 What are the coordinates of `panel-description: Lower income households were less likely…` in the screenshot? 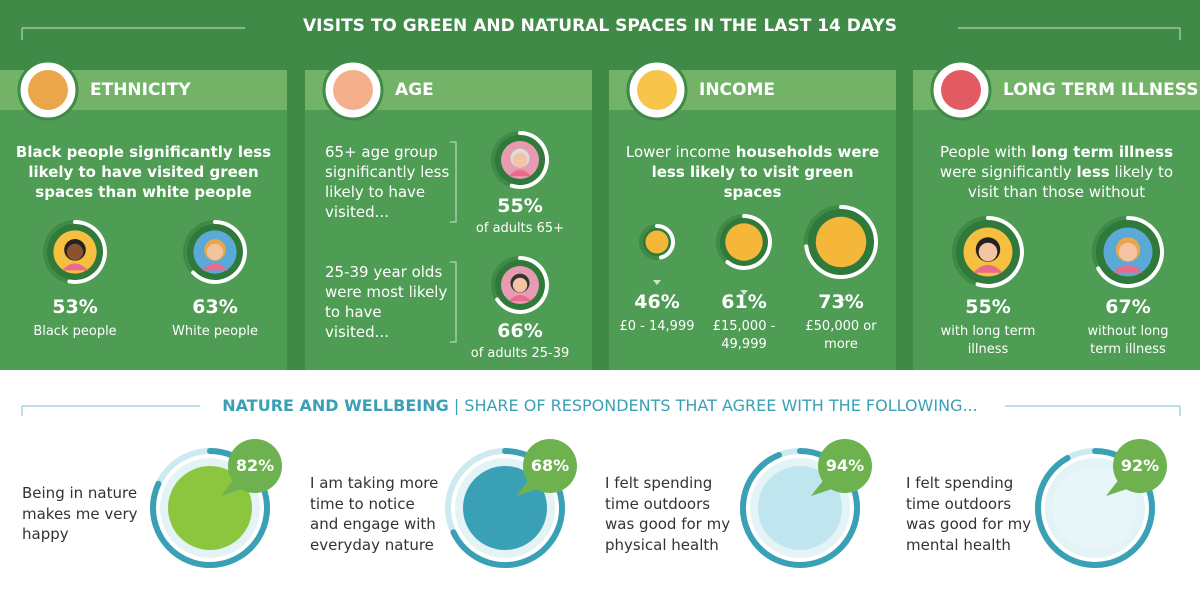 It's located at (752, 172).